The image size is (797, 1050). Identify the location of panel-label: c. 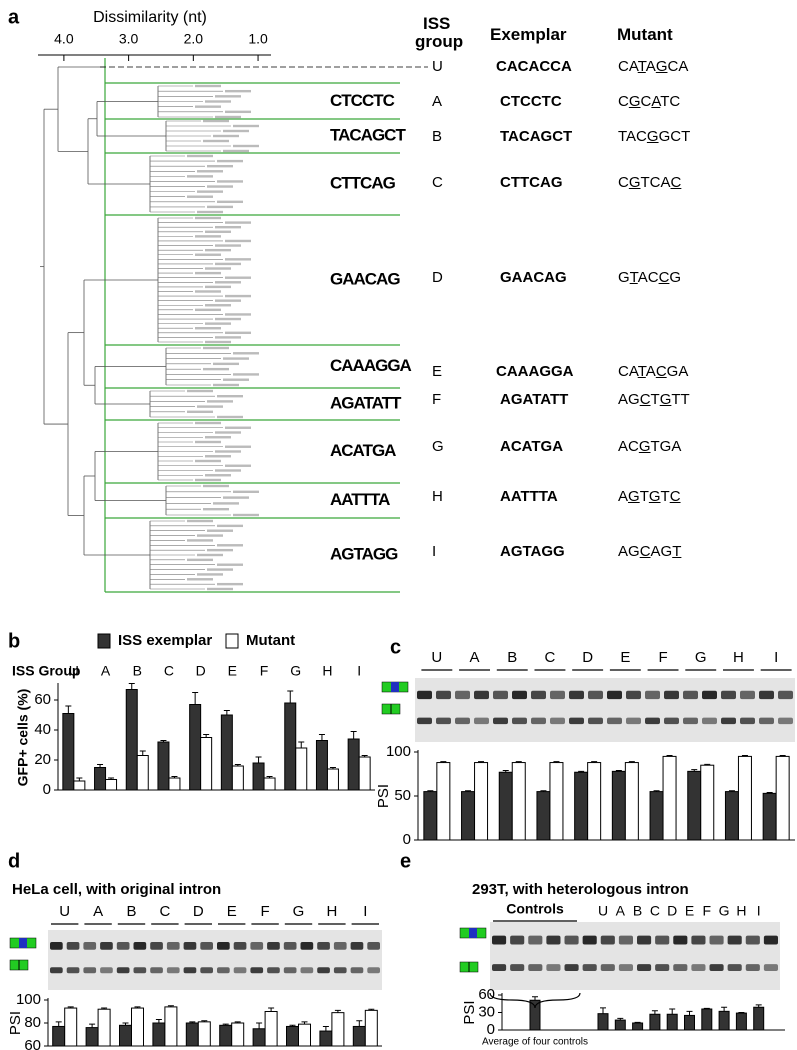
(395, 647).